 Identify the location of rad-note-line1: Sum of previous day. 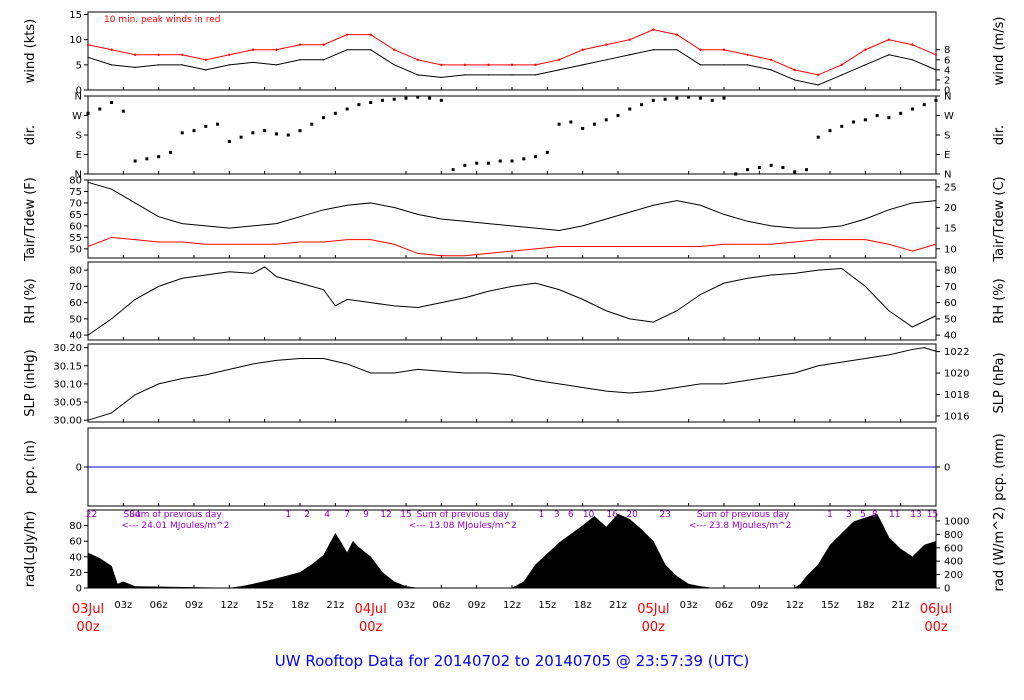
(175, 515).